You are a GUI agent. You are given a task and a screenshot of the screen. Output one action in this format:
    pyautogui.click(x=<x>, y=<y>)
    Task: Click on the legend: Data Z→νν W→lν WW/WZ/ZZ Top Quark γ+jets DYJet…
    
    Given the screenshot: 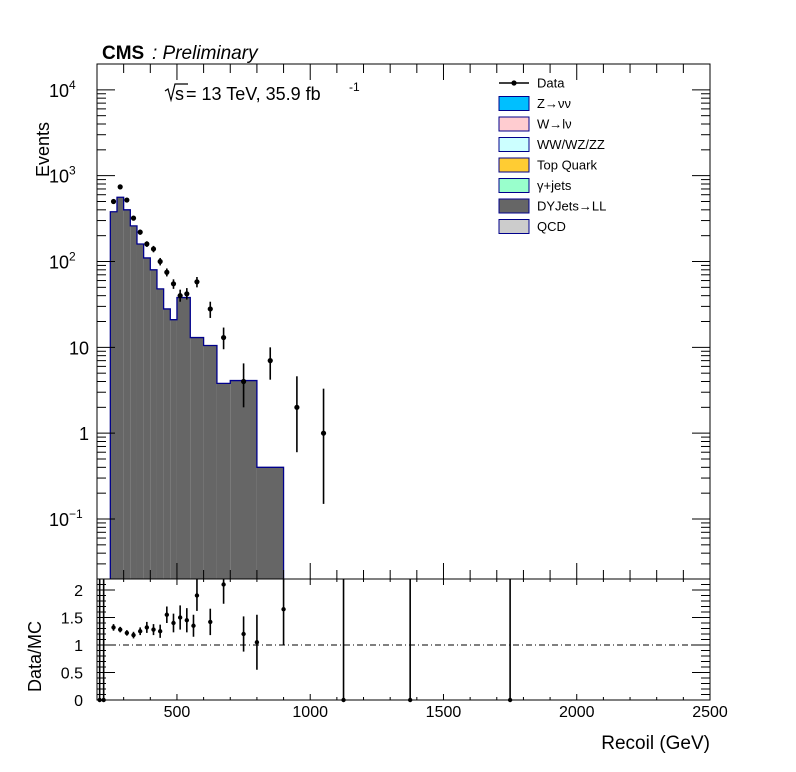 What is the action you would take?
    pyautogui.click(x=552, y=155)
    